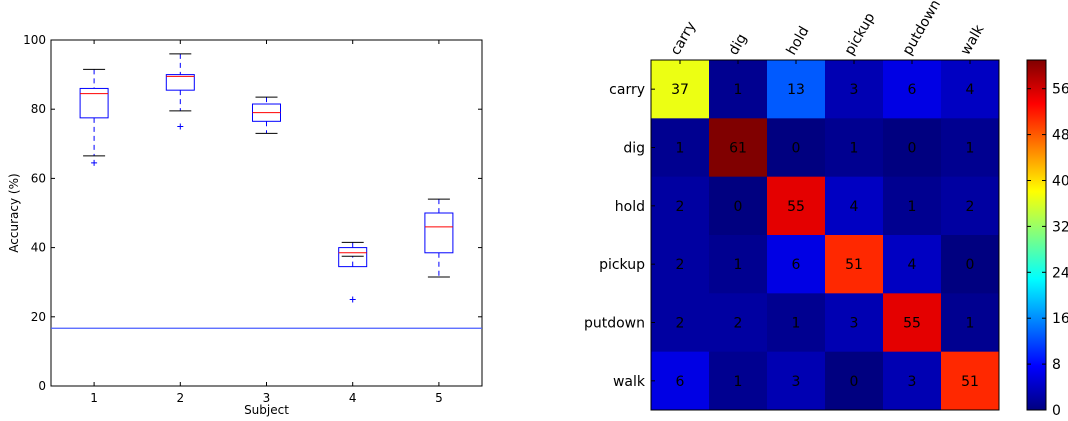 This screenshot has height=421, width=1068. Describe the element at coordinates (1056, 365) in the screenshot. I see `colorbar-tick-label: 8` at that location.